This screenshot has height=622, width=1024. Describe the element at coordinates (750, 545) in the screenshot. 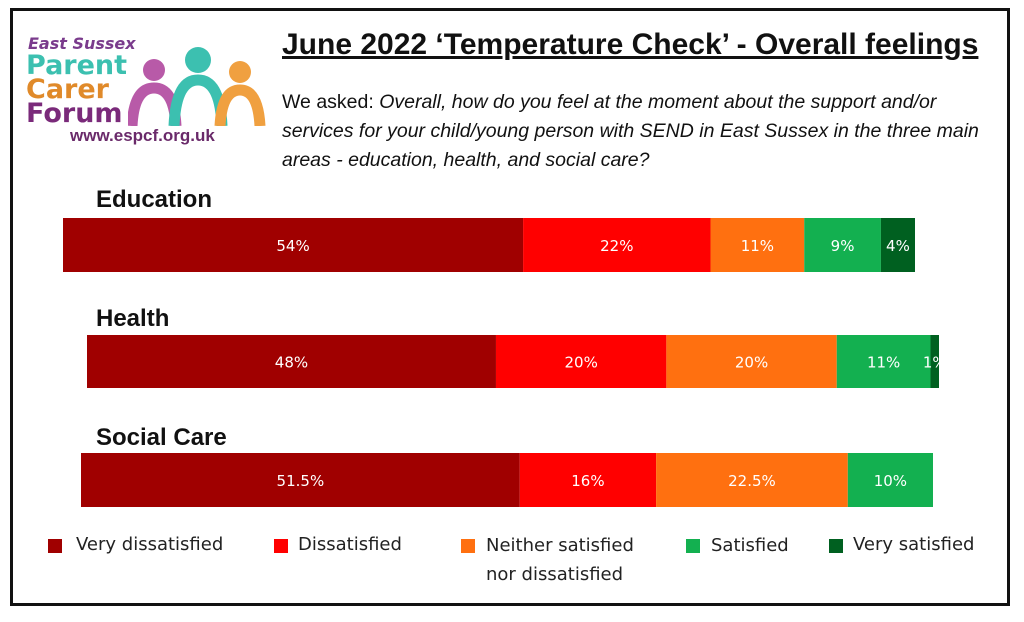

I see `legend-label-satisfied: Satisfied` at that location.